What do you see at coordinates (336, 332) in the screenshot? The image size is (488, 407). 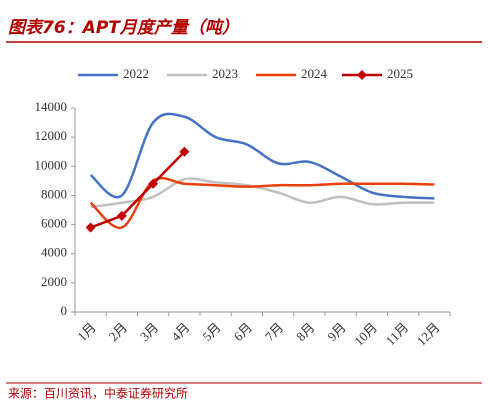 I see `x-tick-label: 9月` at bounding box center [336, 332].